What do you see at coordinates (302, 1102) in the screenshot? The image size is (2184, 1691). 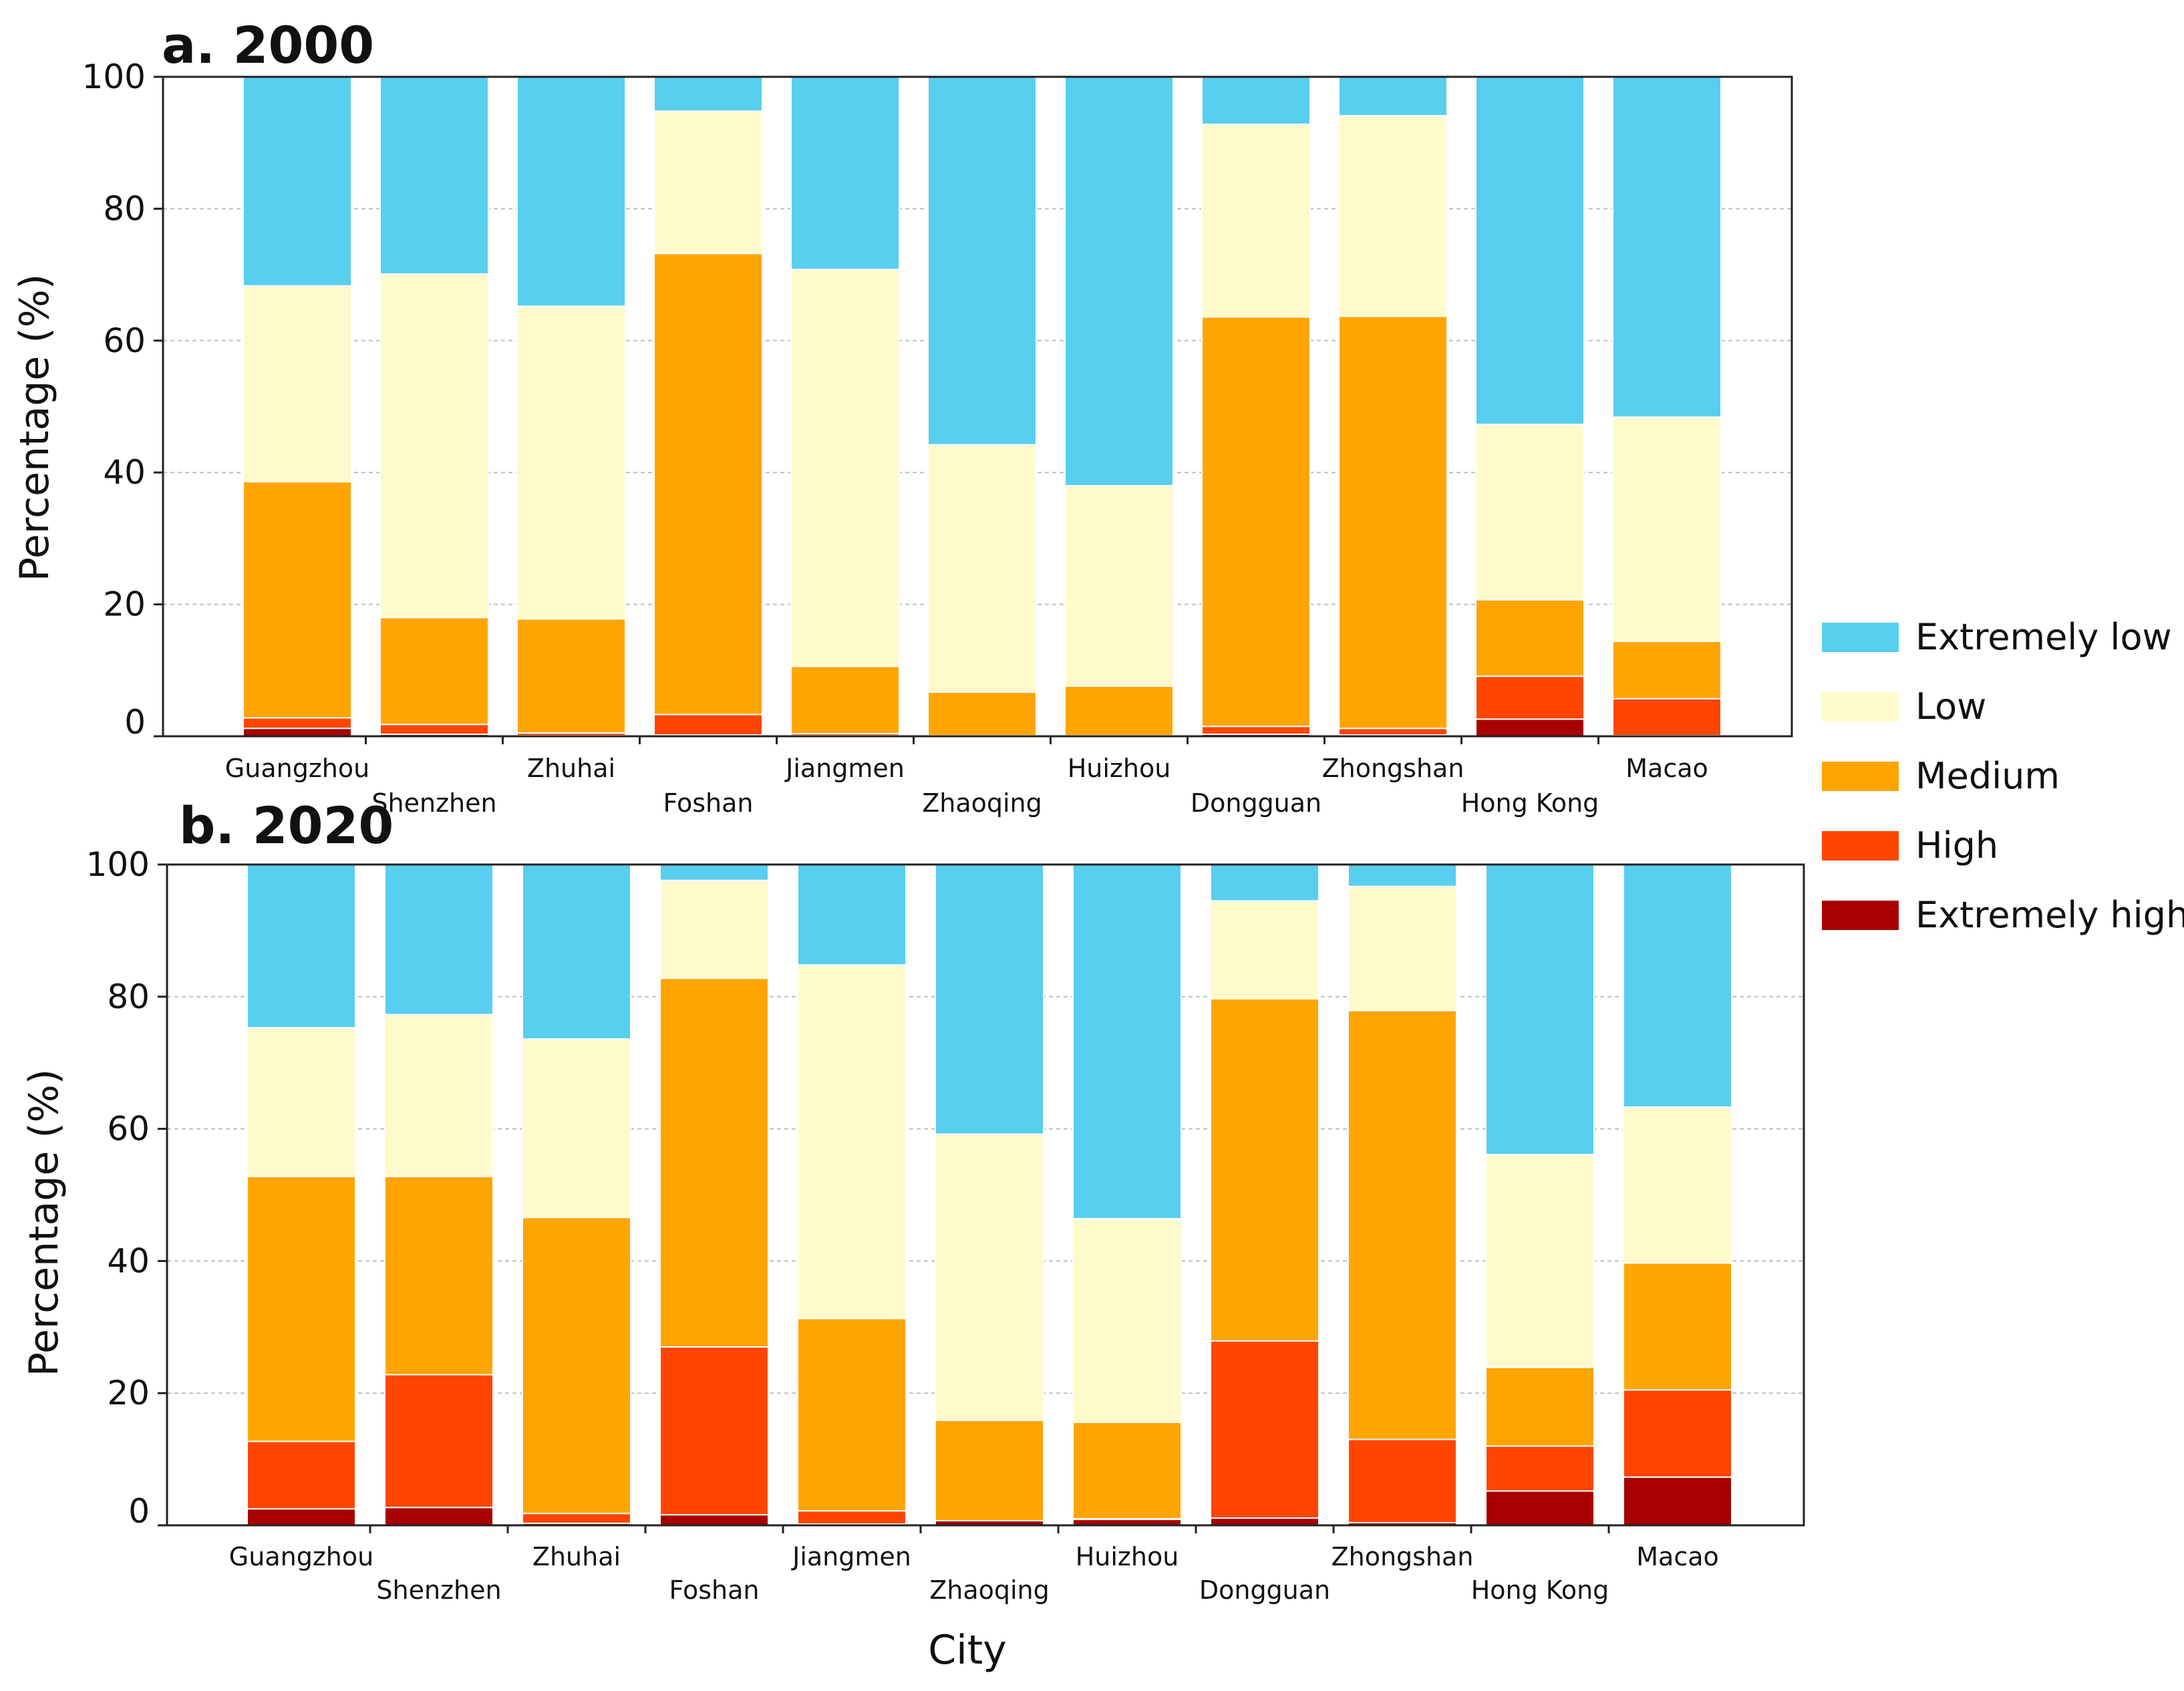 I see `bar-guangzhou-low-2020` at bounding box center [302, 1102].